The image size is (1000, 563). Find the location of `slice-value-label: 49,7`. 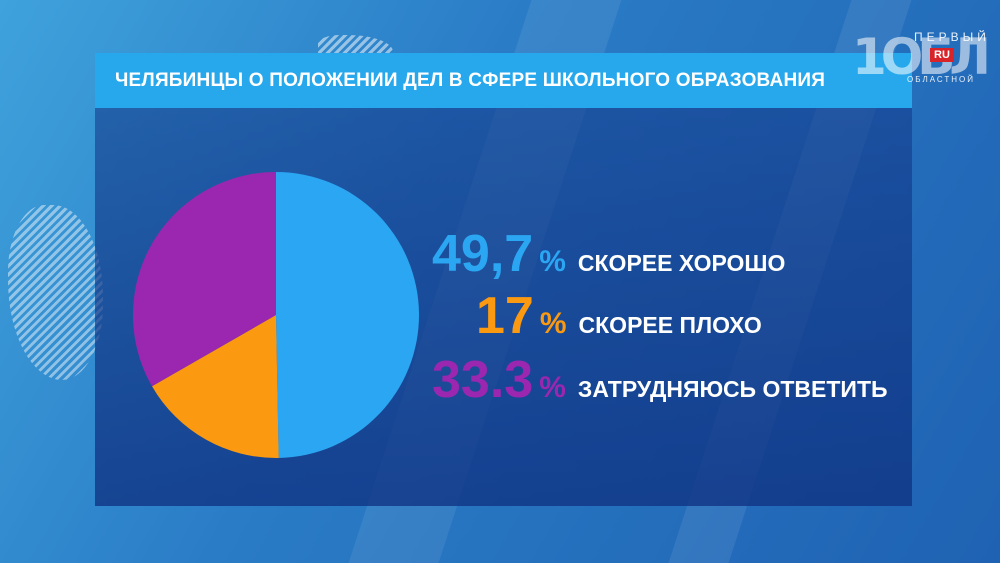

slice-value-label: 49,7 is located at coordinates (483, 254).